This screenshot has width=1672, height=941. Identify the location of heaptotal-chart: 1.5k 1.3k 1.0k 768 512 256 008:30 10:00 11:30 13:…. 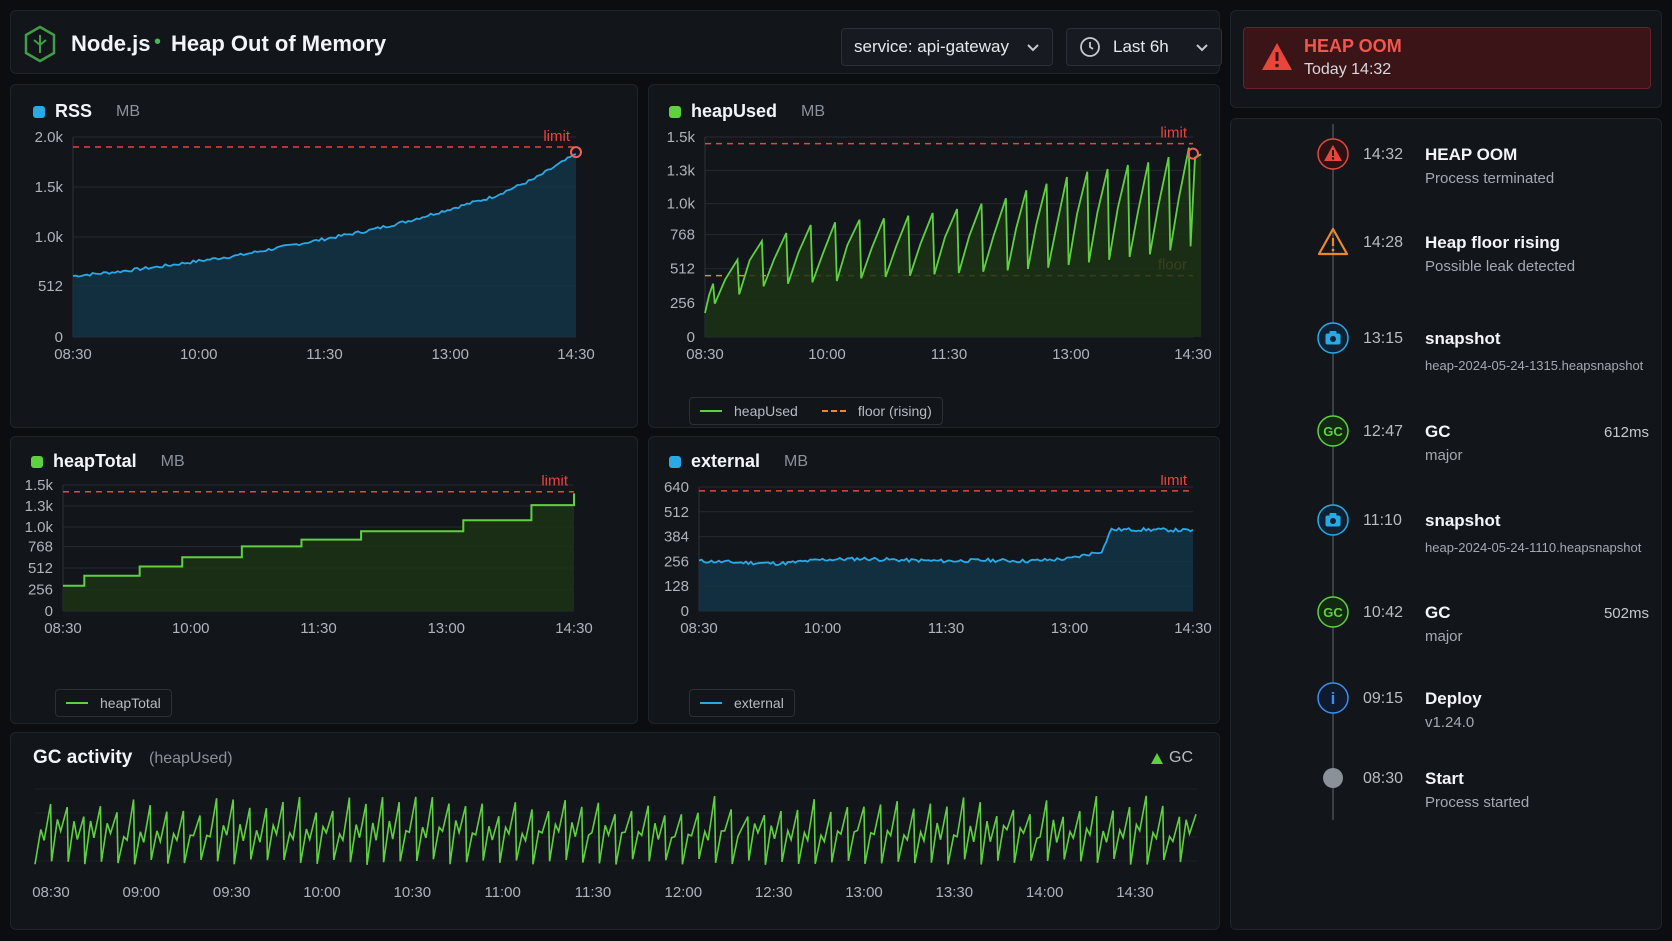
(309, 556).